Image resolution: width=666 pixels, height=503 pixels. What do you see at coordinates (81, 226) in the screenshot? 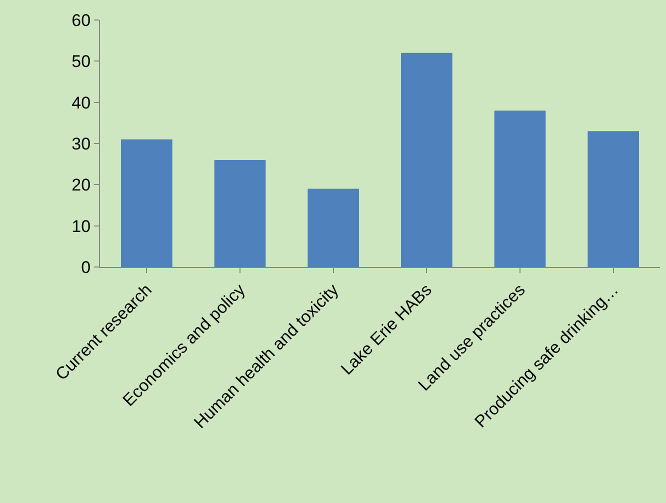
I see `y-tick-label: 10` at bounding box center [81, 226].